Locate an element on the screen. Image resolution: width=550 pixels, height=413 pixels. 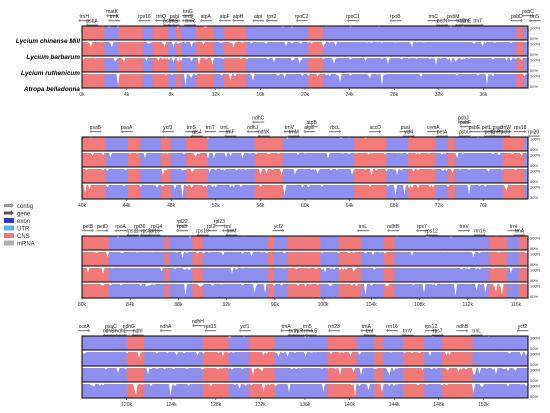
axis-tick-label: 4k is located at coordinates (127, 95).